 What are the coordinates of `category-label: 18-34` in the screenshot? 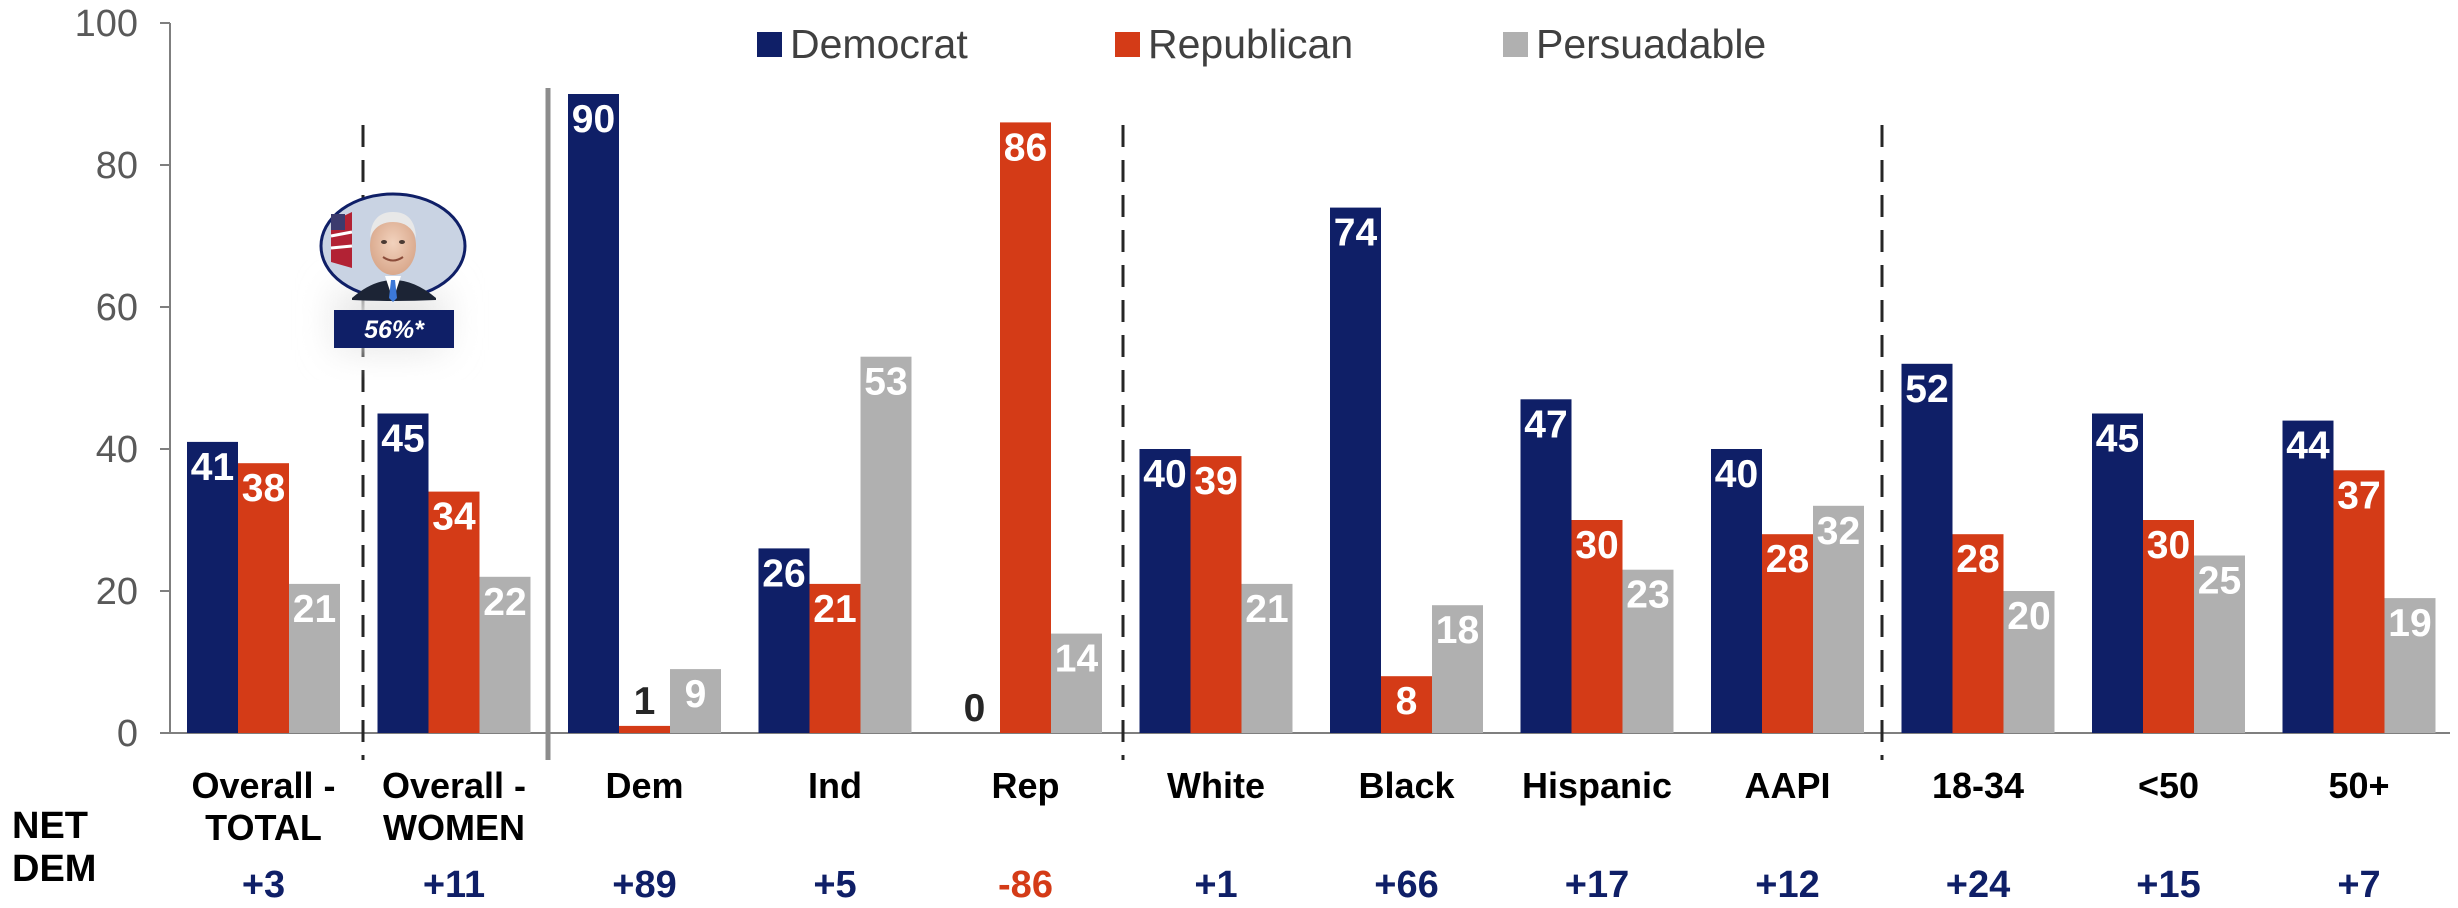 It's located at (1978, 785).